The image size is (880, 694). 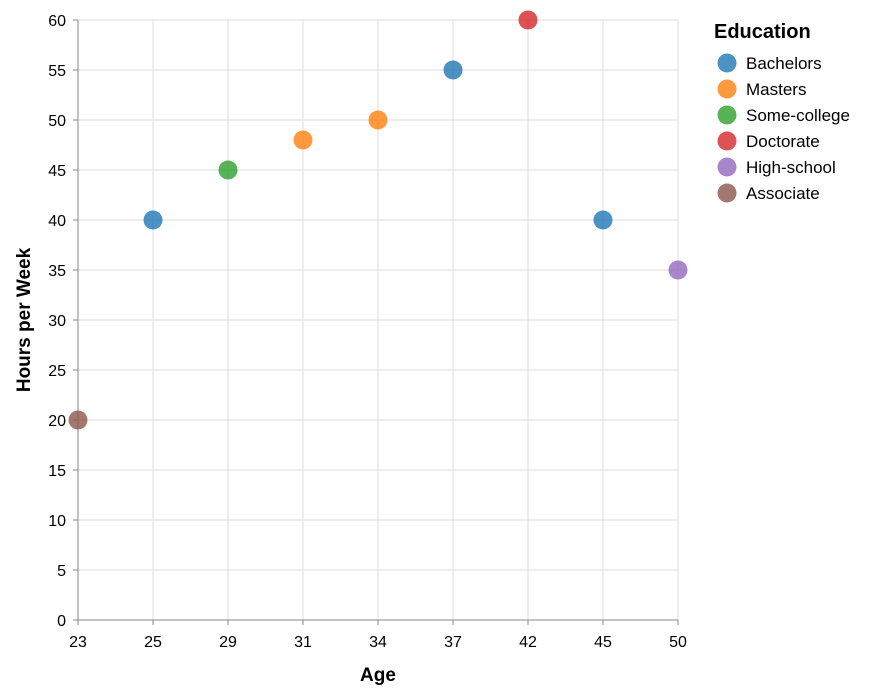 I want to click on y-tick-label: 60, so click(x=57, y=21).